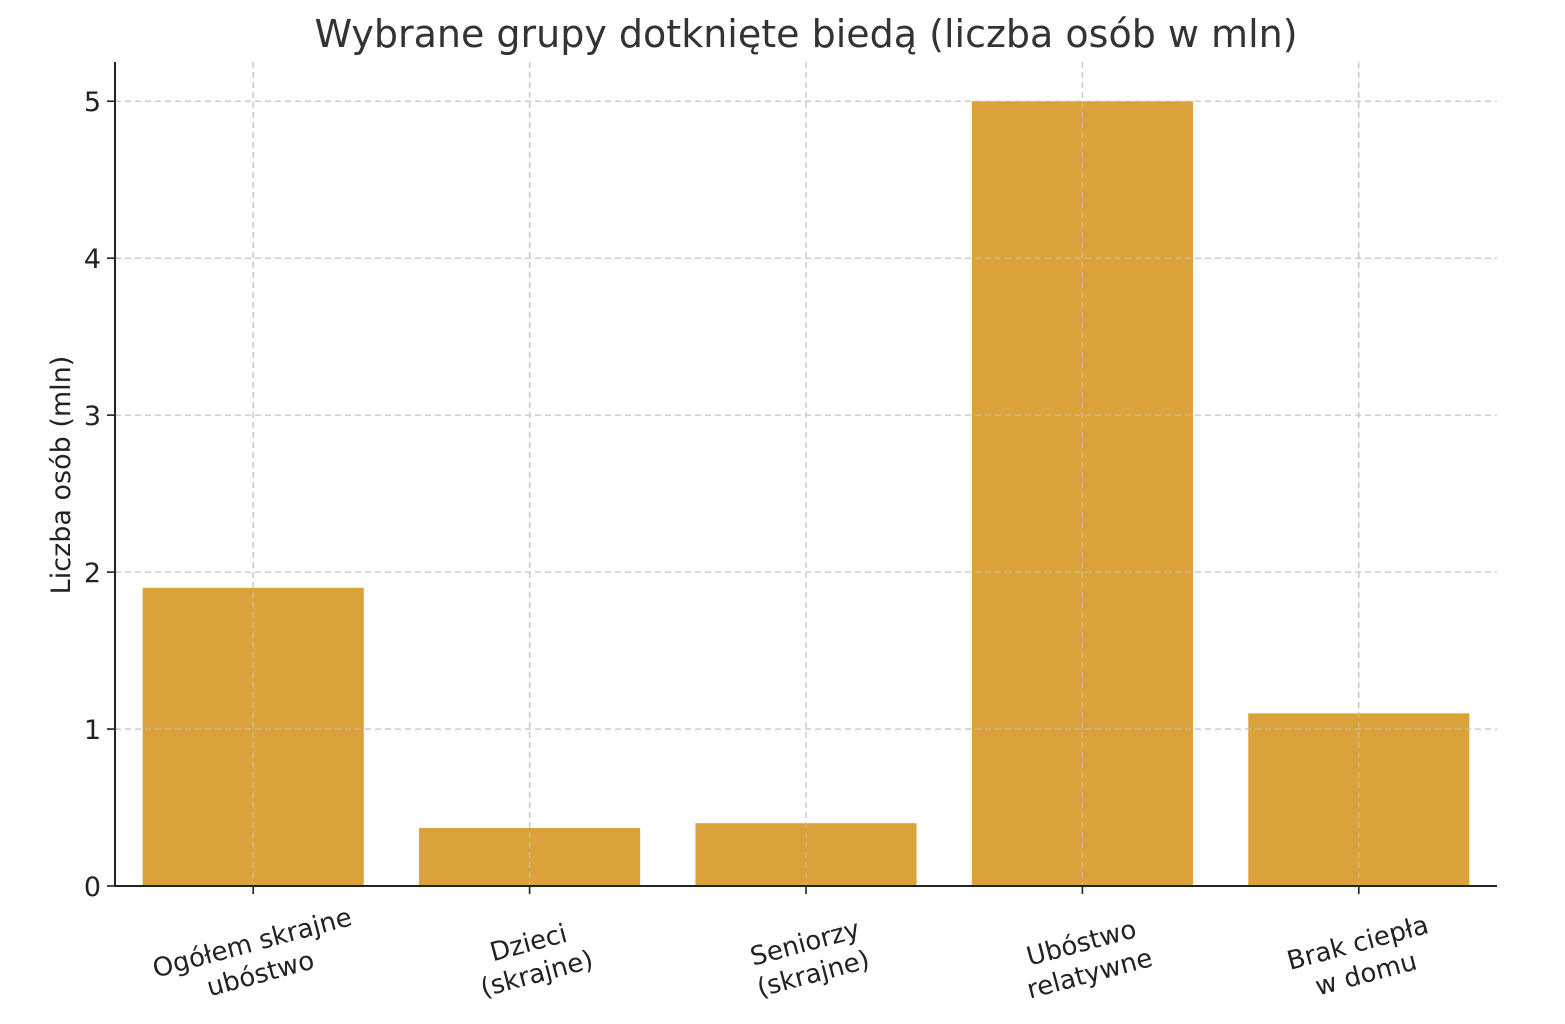  Describe the element at coordinates (257, 959) in the screenshot. I see `x-category-label: Ogółem skrajneubóstwo` at that location.